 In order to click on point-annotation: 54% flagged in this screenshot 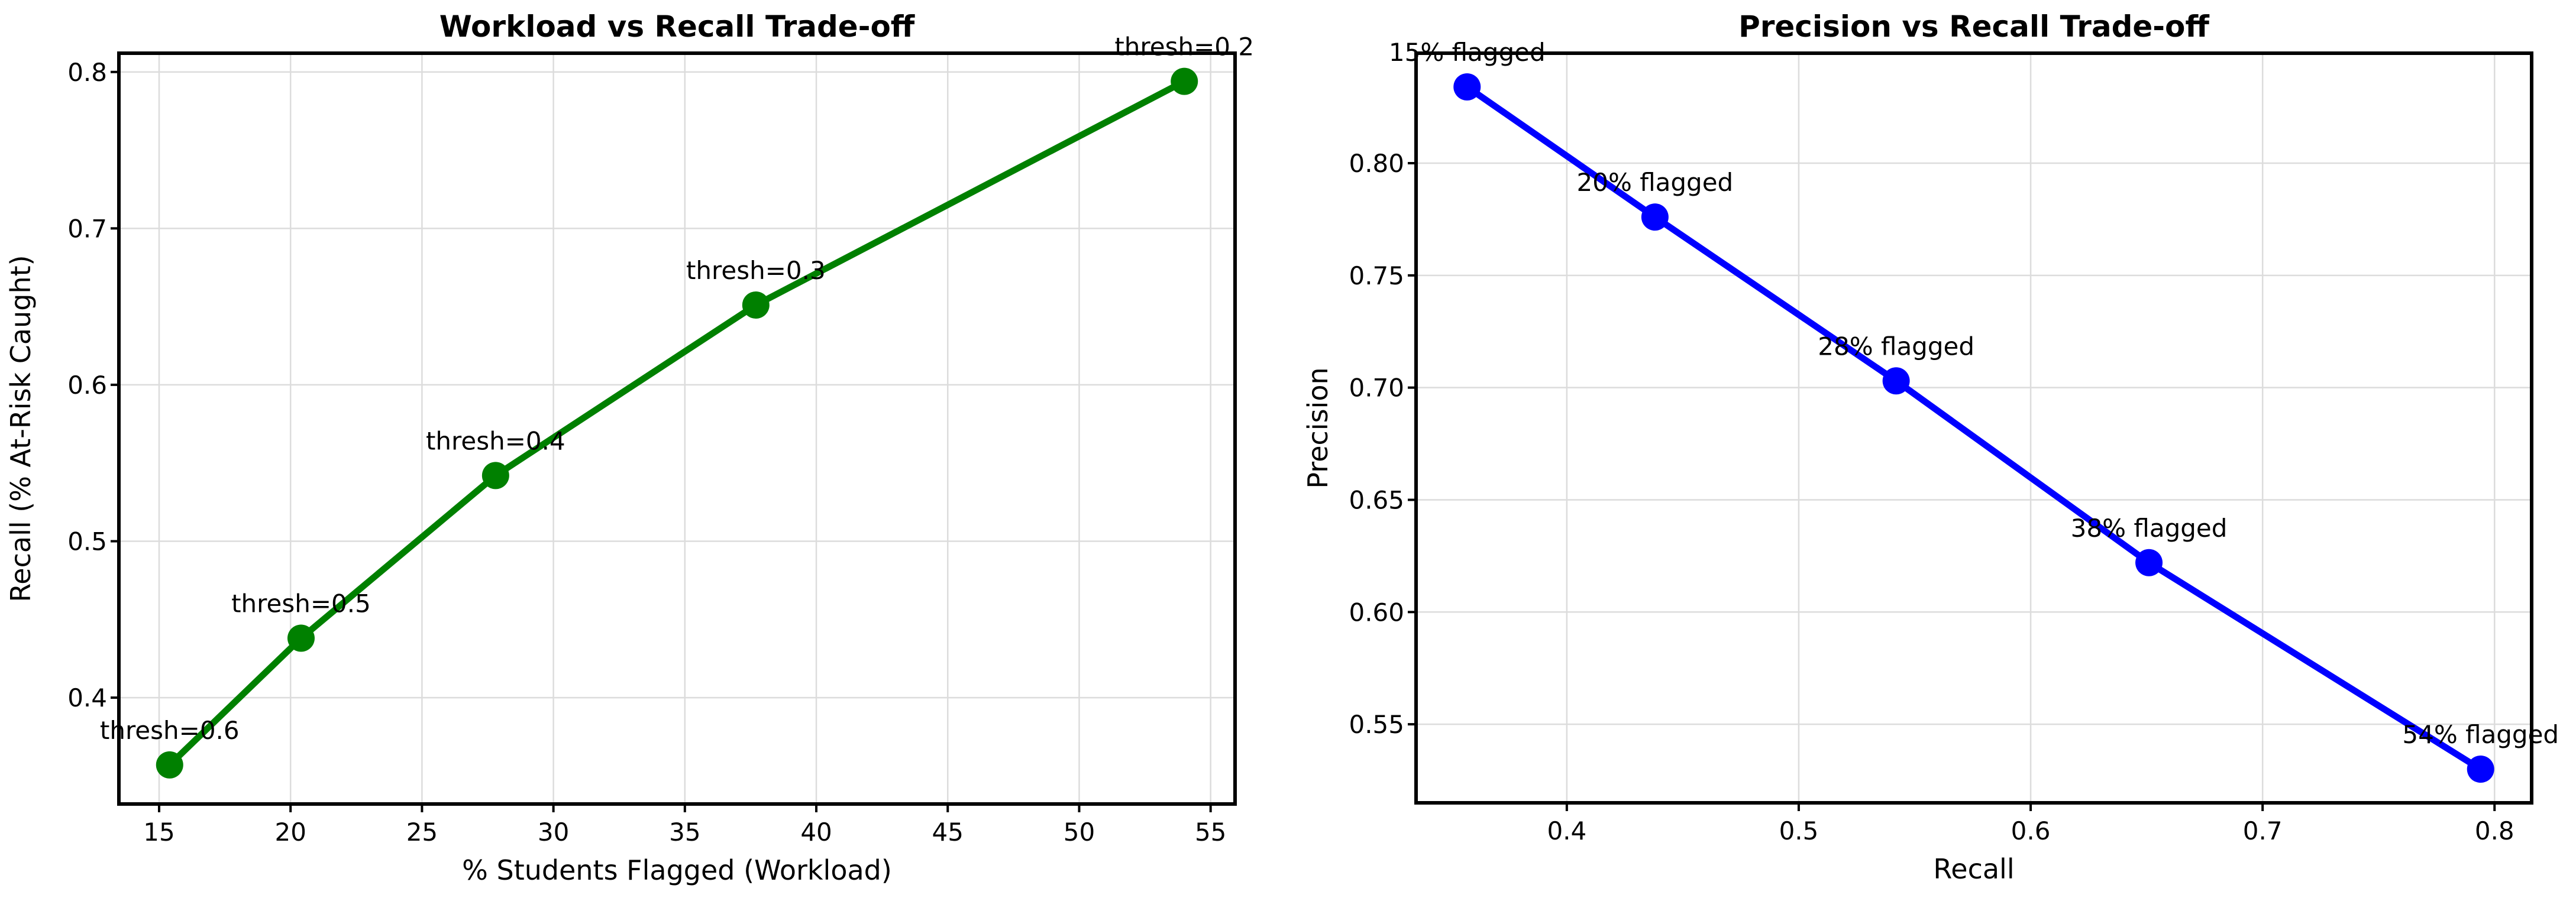, I will do `click(2480, 734)`.